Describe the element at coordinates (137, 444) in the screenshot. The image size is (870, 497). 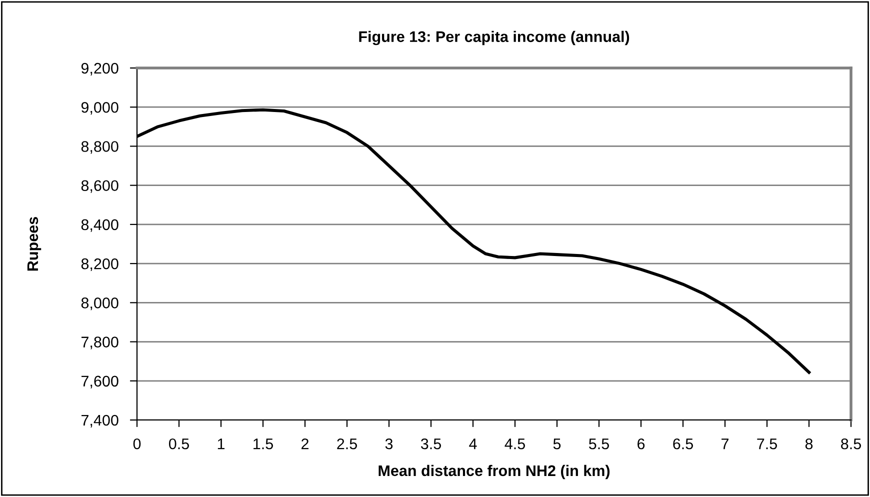
I see `x-tick-label: 0` at that location.